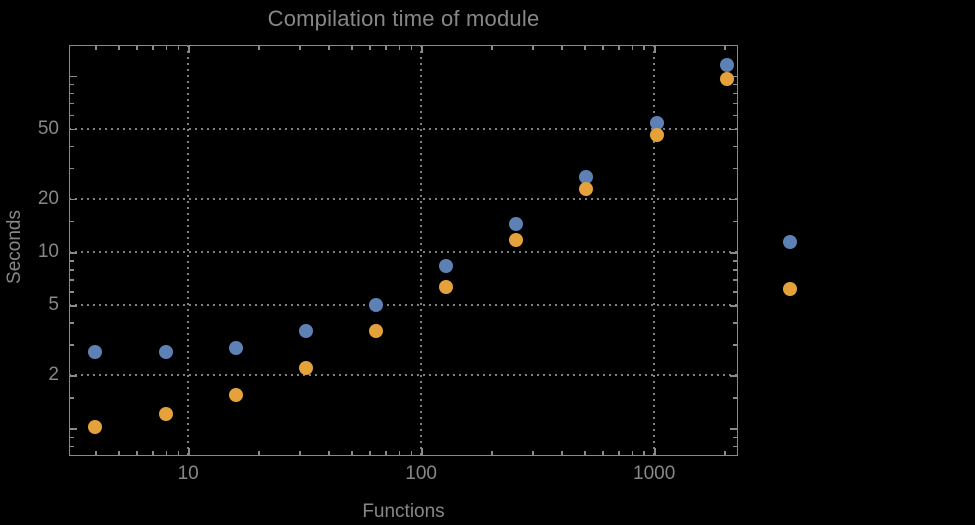 The width and height of the screenshot is (975, 525). What do you see at coordinates (188, 473) in the screenshot?
I see `x-tick-label: 10` at bounding box center [188, 473].